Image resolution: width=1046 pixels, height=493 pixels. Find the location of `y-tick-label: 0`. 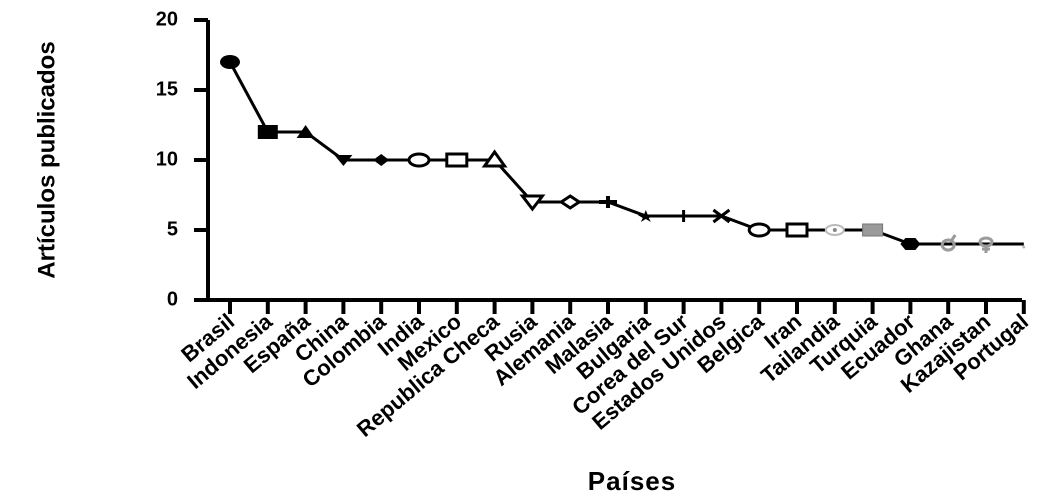

y-tick-label: 0 is located at coordinates (172, 299).